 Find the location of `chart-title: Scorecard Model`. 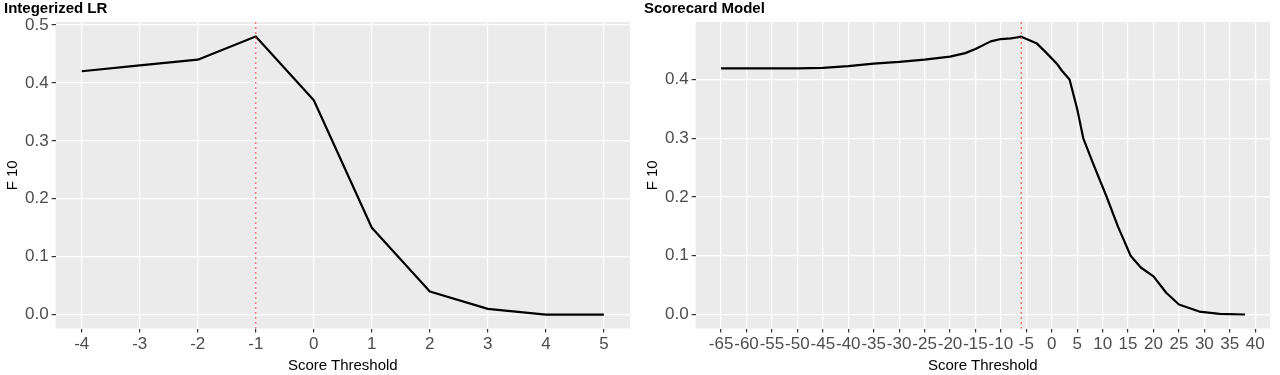

chart-title: Scorecard Model is located at coordinates (704, 8).